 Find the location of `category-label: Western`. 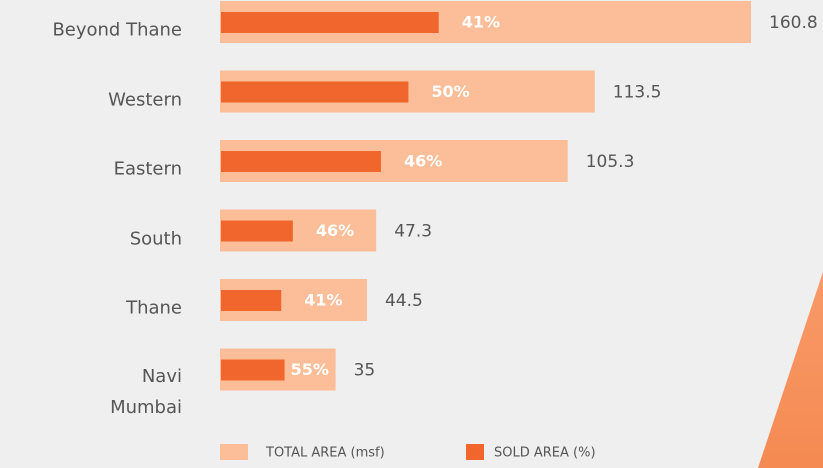

category-label: Western is located at coordinates (145, 99).